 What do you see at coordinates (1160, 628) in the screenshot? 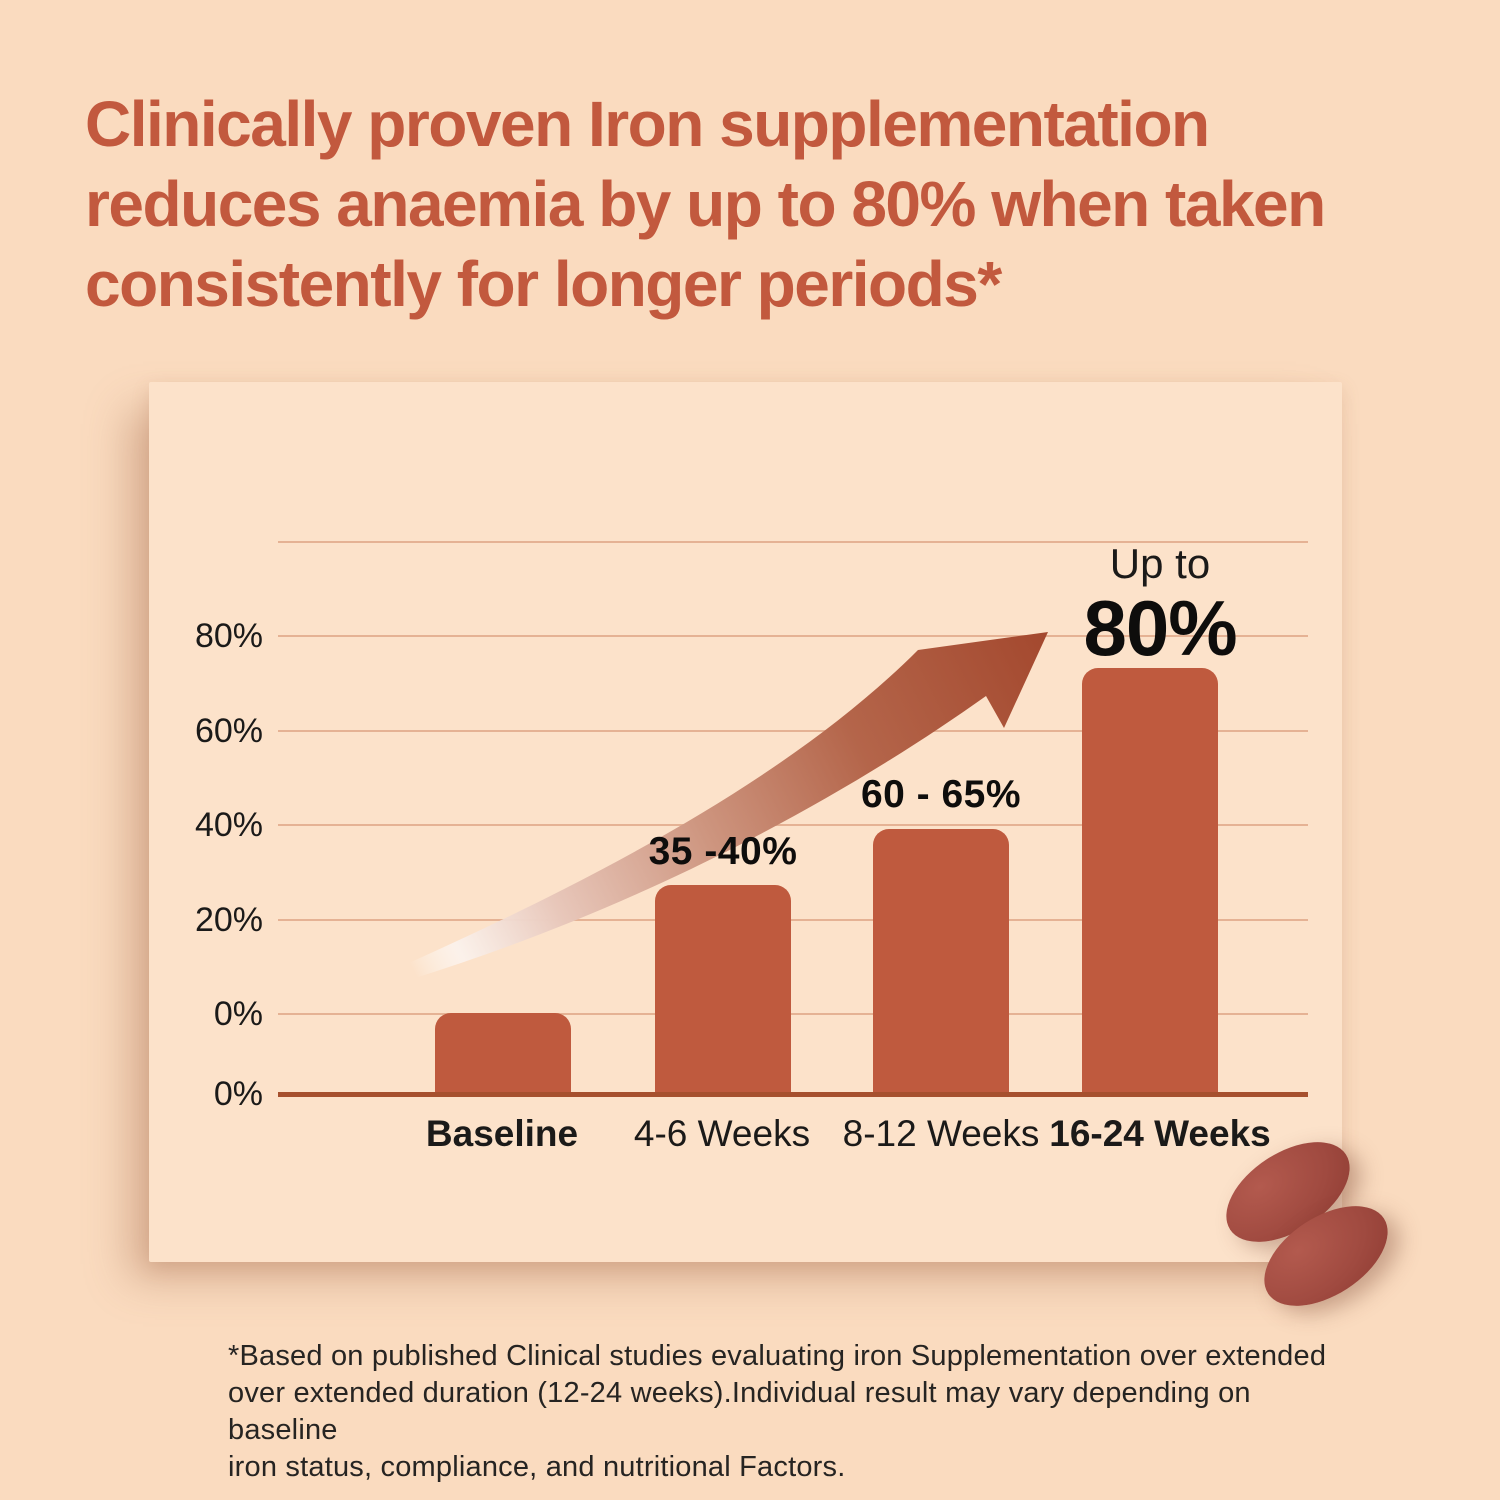
I see `peak-annotation-value: 80%` at bounding box center [1160, 628].